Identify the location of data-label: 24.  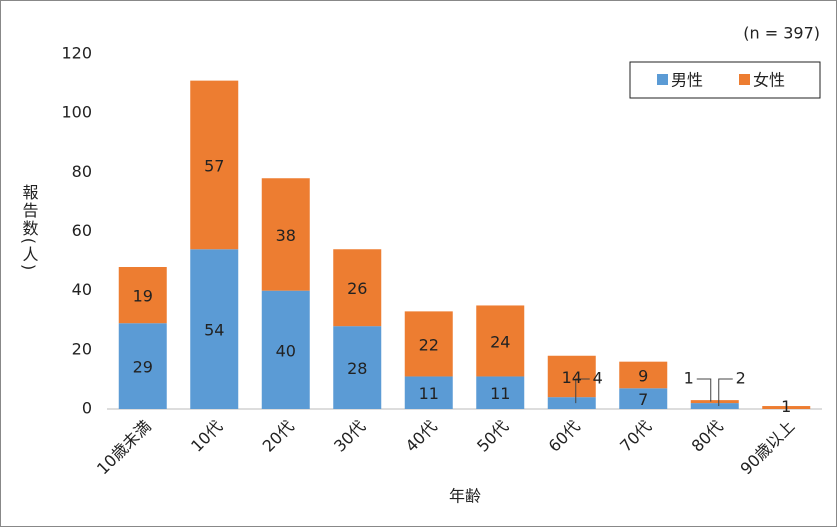
(500, 341).